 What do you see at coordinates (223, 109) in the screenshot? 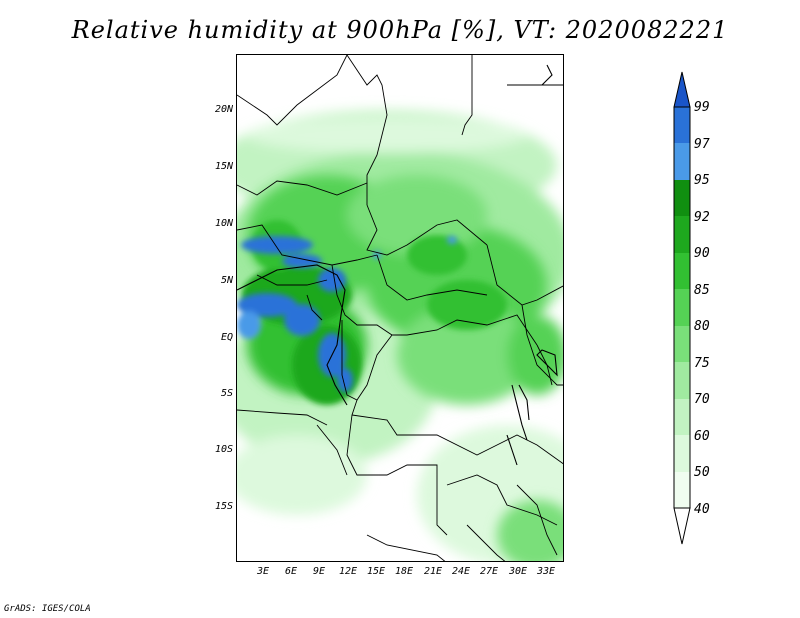
I see `lat-label-20n: 20N` at bounding box center [223, 109].